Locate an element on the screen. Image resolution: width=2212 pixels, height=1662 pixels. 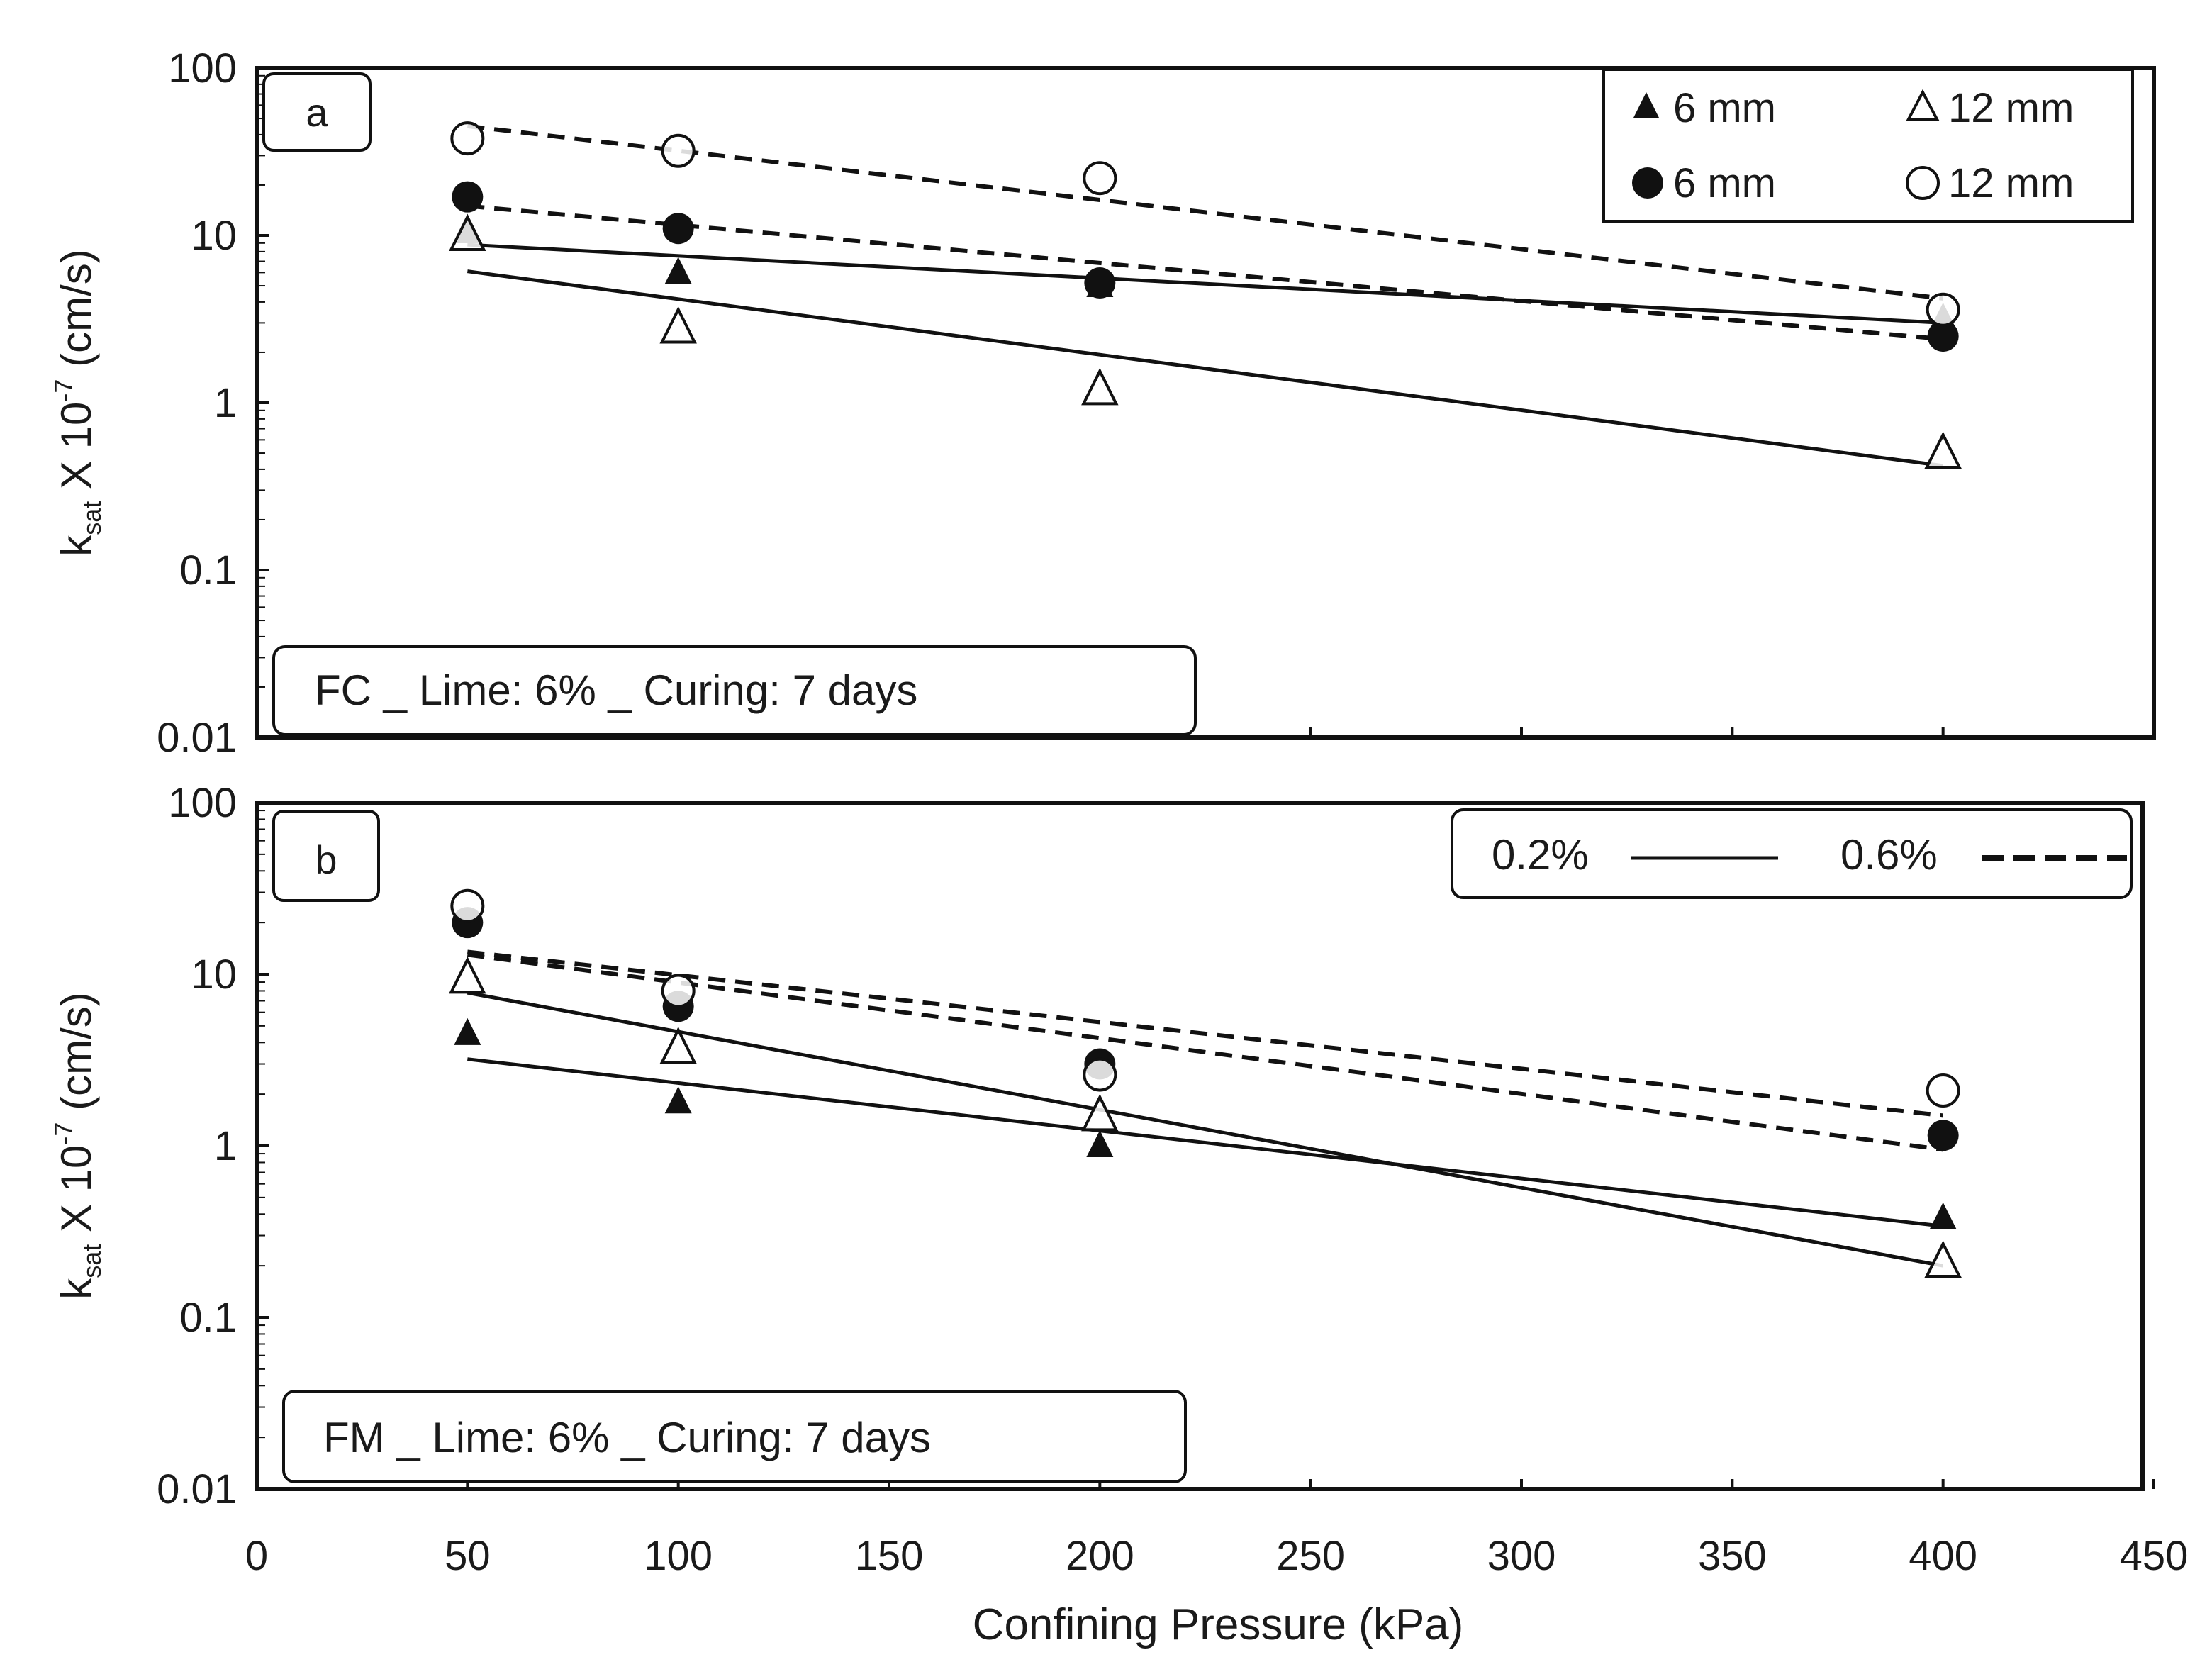
panel-a-condition-box is located at coordinates (734, 690).